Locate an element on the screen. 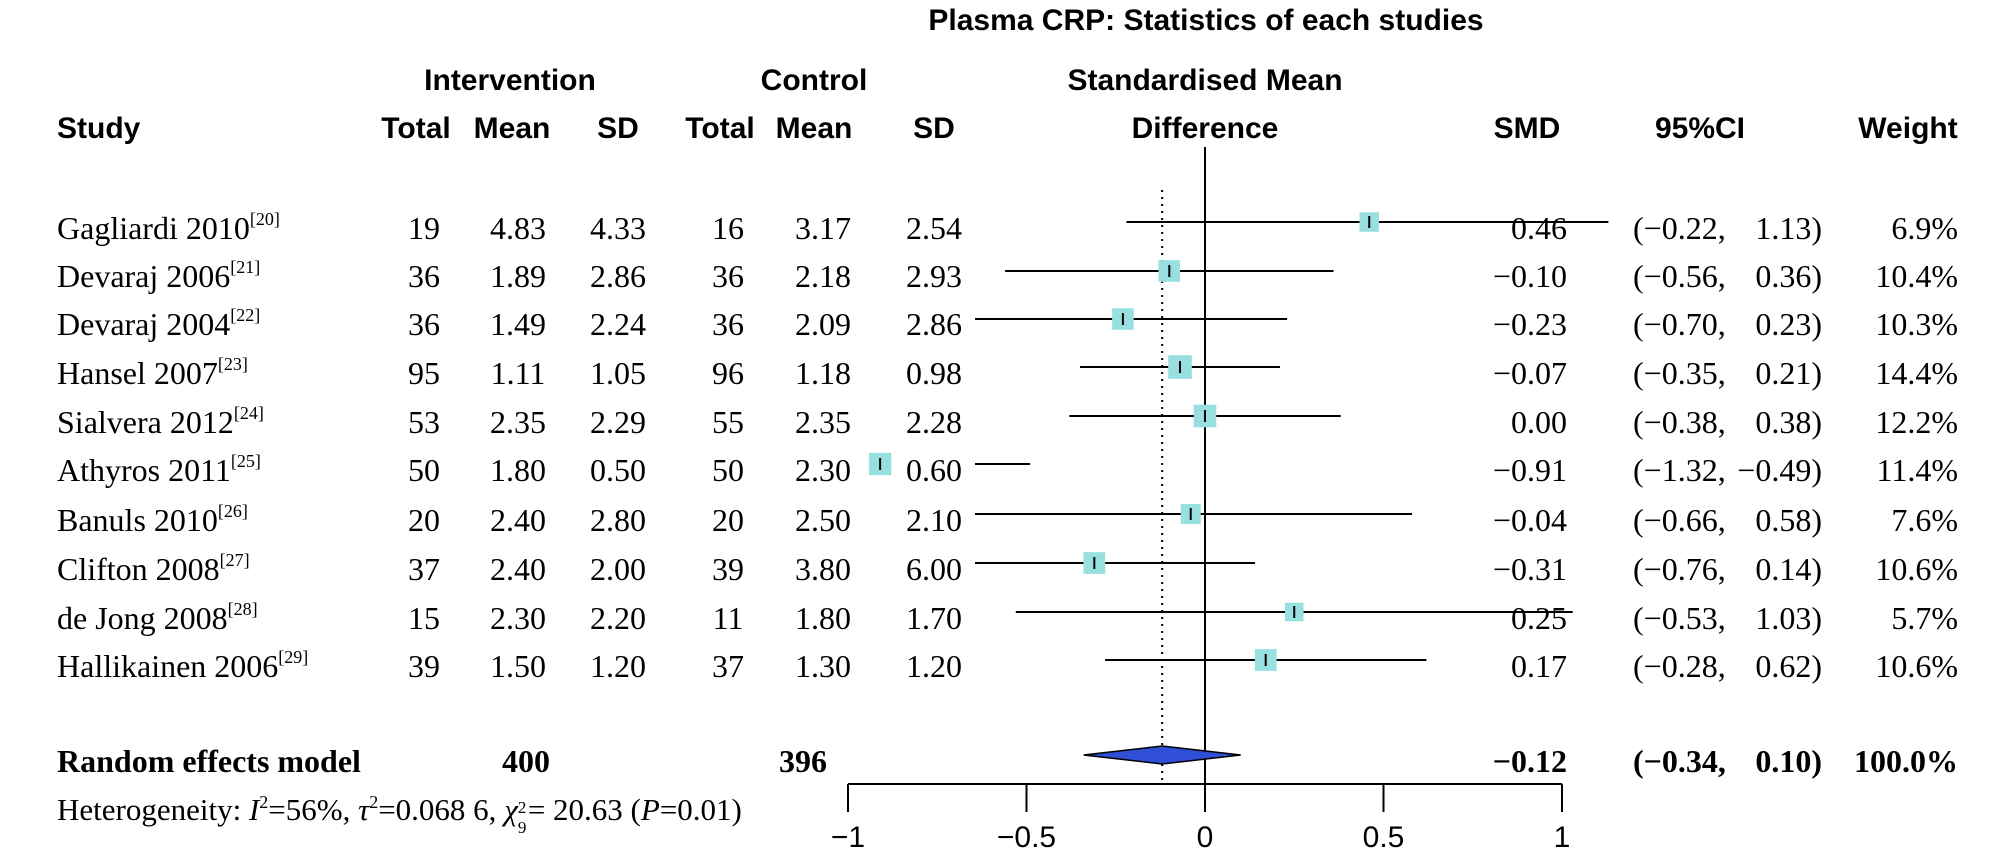  header-i-mean: Mean is located at coordinates (512, 128).